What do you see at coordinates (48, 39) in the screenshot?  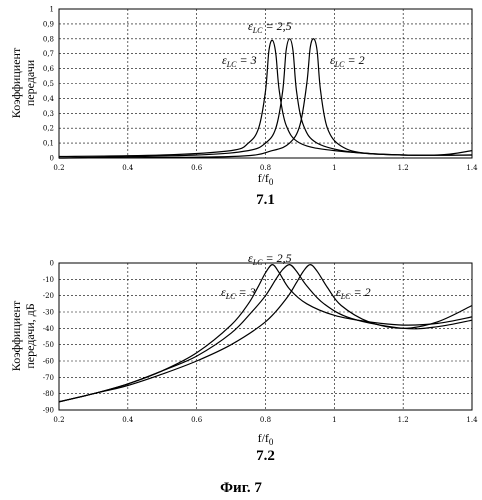 I see `panel-1-y-tick-label: 0,8` at bounding box center [48, 39].